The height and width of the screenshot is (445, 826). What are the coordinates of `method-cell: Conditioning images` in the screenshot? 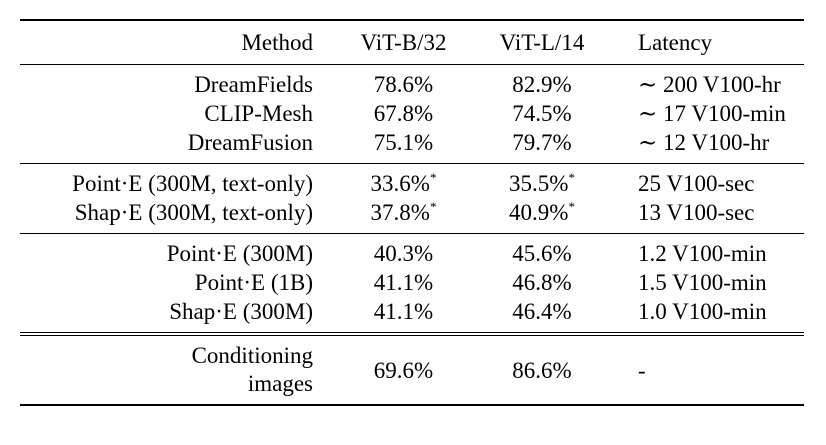 It's located at (166, 369).